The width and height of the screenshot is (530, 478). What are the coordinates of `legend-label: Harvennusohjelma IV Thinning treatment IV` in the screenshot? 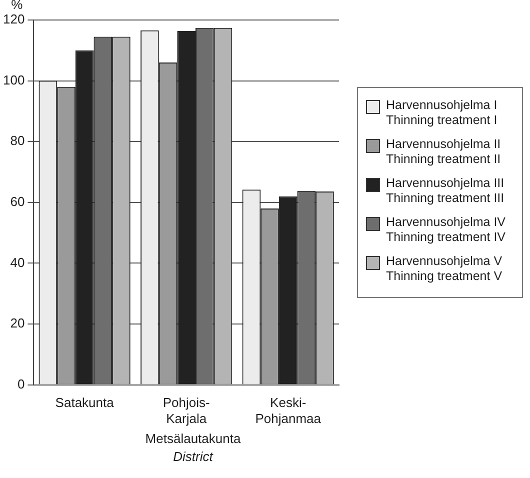 It's located at (446, 230).